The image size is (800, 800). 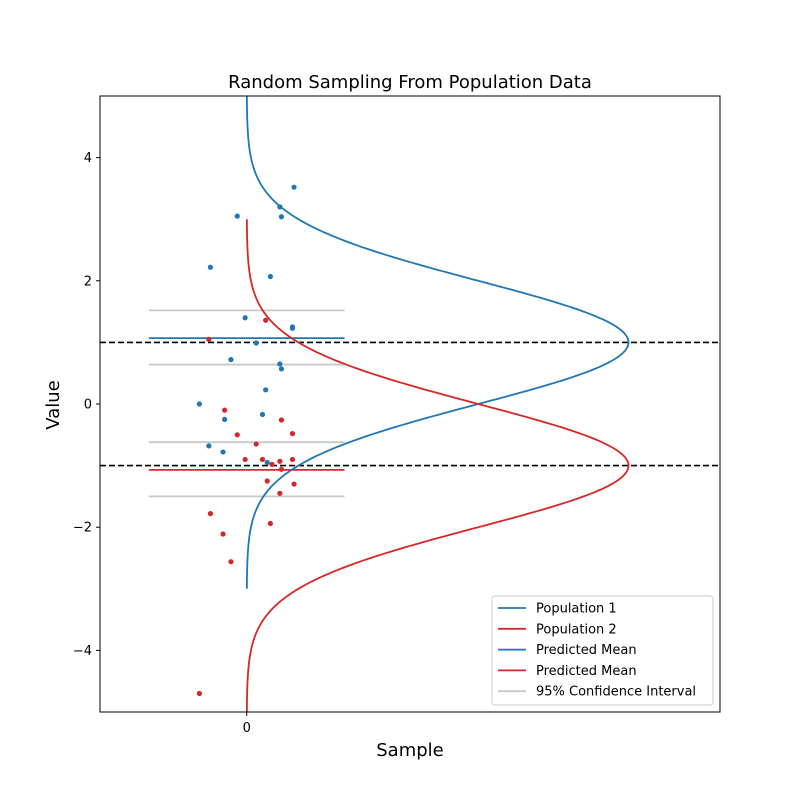 I want to click on legend-label: 95% Confidence Interval, so click(x=616, y=692).